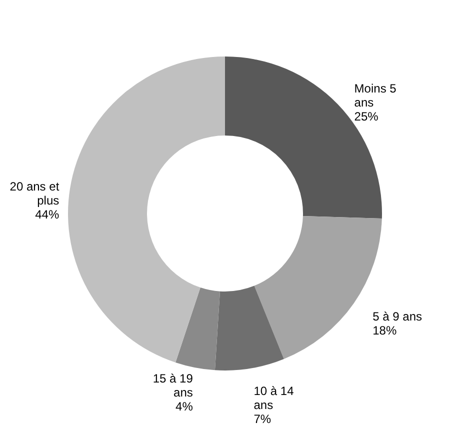 The image size is (450, 427). Describe the element at coordinates (35, 194) in the screenshot. I see `slice-label: 20 ans et plus` at that location.